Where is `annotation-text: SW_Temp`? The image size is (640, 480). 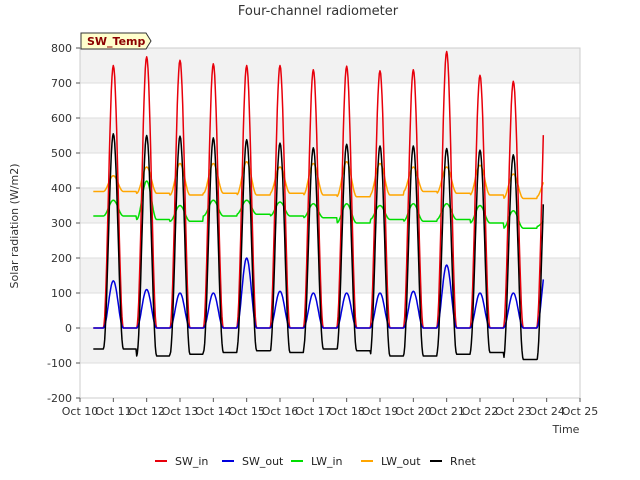
annotation-text: SW_Temp is located at coordinates (116, 41).